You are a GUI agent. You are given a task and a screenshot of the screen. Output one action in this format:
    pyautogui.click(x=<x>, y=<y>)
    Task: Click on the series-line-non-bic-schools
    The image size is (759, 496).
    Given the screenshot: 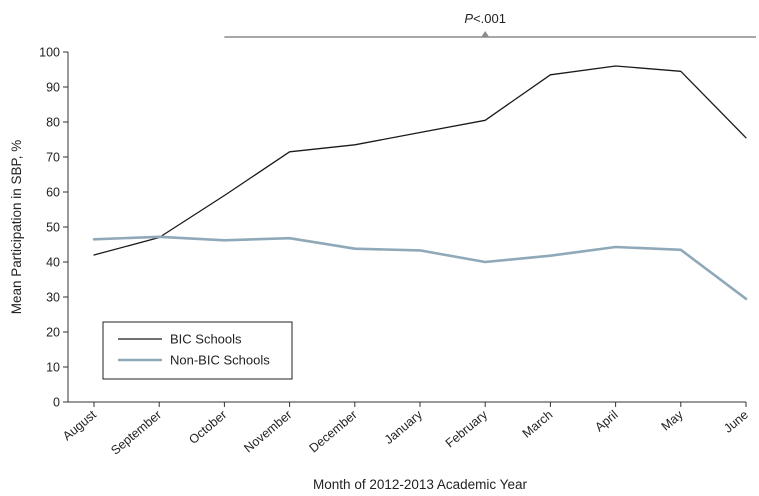 What is the action you would take?
    pyautogui.click(x=420, y=268)
    